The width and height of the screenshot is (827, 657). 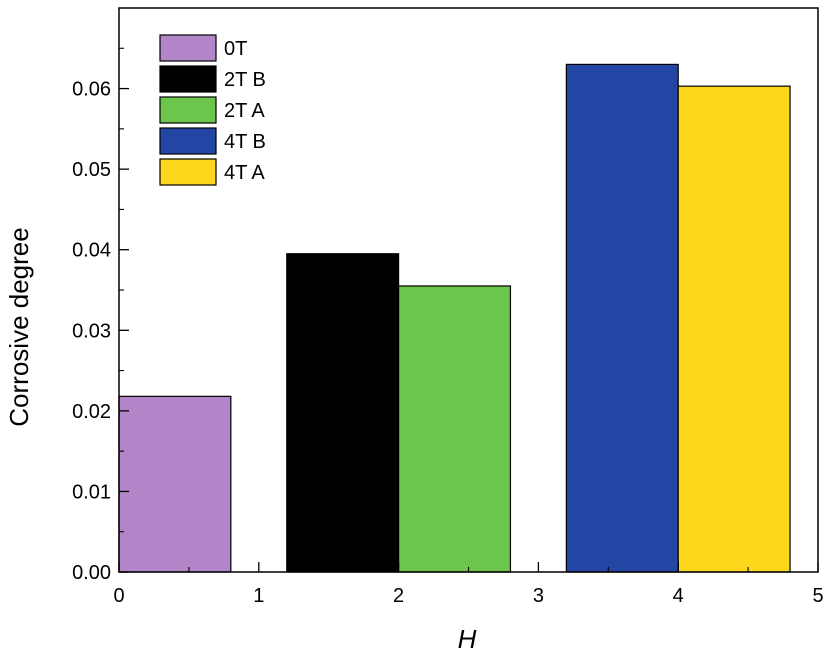 I want to click on legend: 0T 2T B 2T A 4T B 4T A, so click(x=212, y=110).